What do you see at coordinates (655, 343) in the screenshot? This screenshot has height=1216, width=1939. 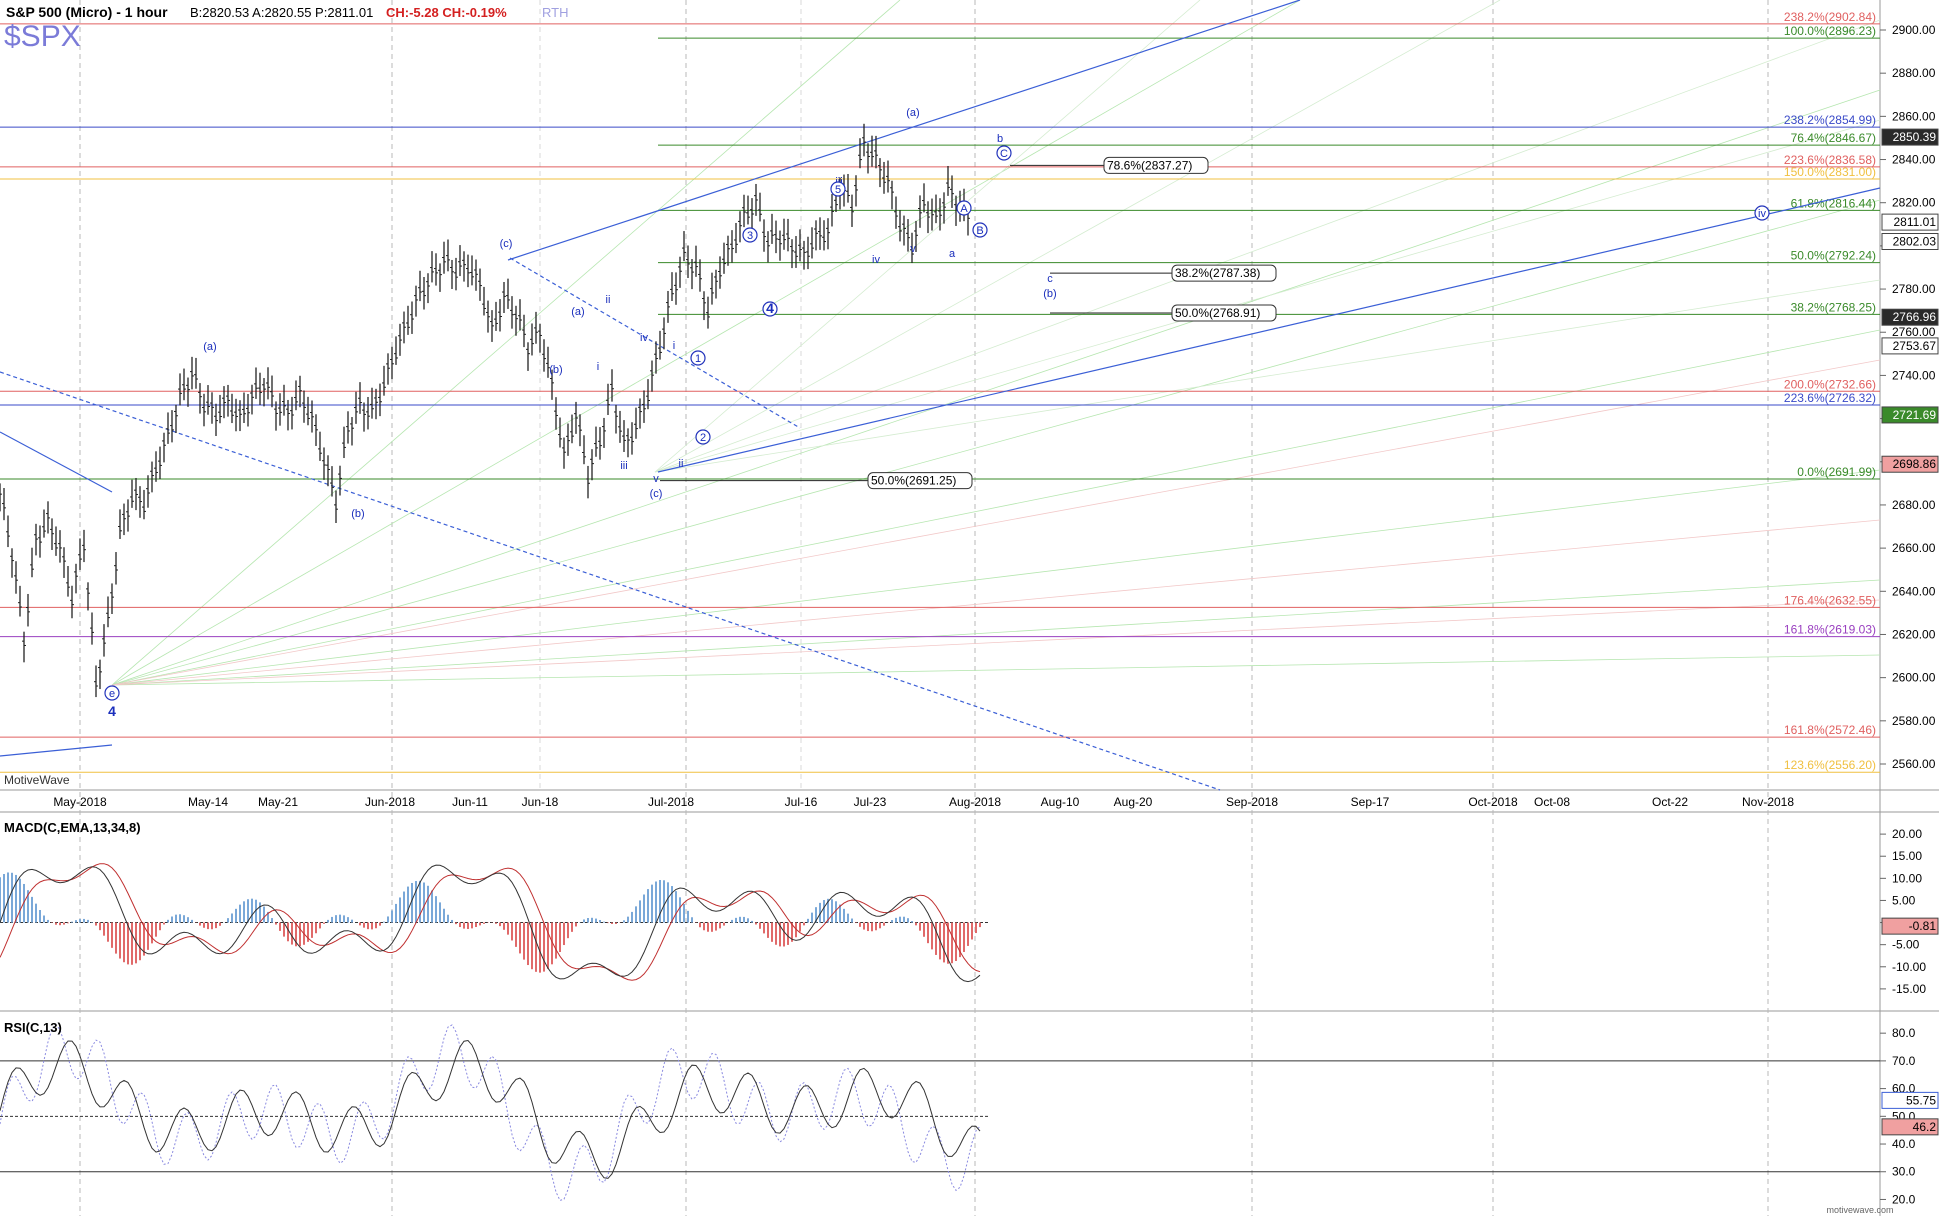 I see `inner-dashed-line` at bounding box center [655, 343].